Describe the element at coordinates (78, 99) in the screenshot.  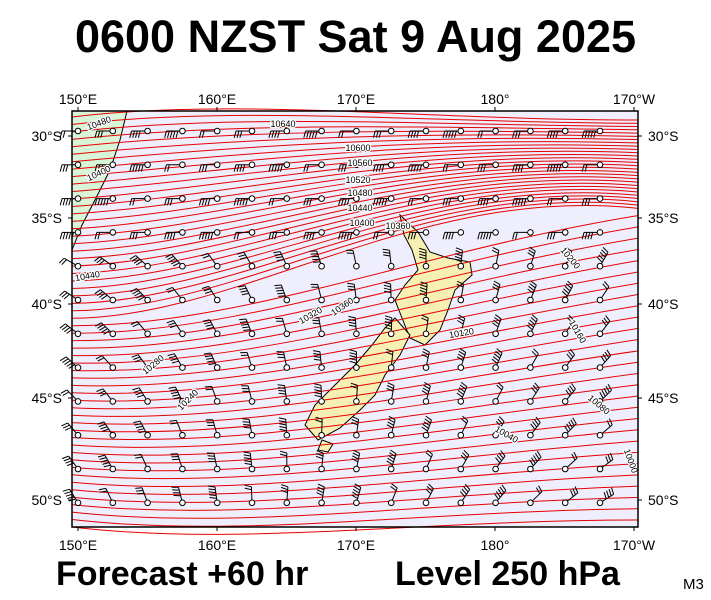
I see `top-lon-label-150e: 150°E` at that location.